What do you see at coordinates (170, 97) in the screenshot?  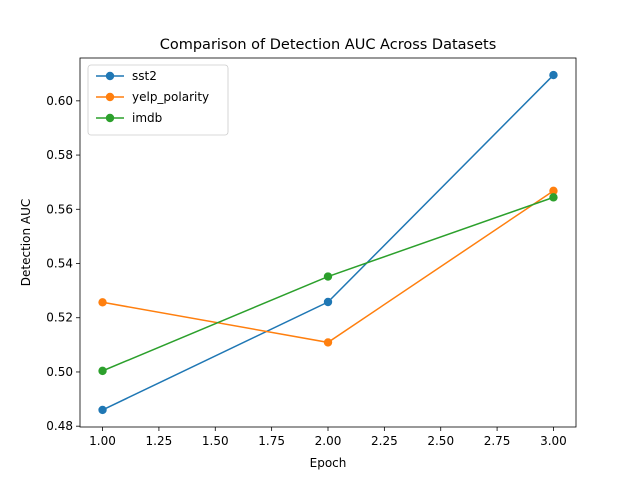 I see `legend-label: yelp_polarity` at bounding box center [170, 97].